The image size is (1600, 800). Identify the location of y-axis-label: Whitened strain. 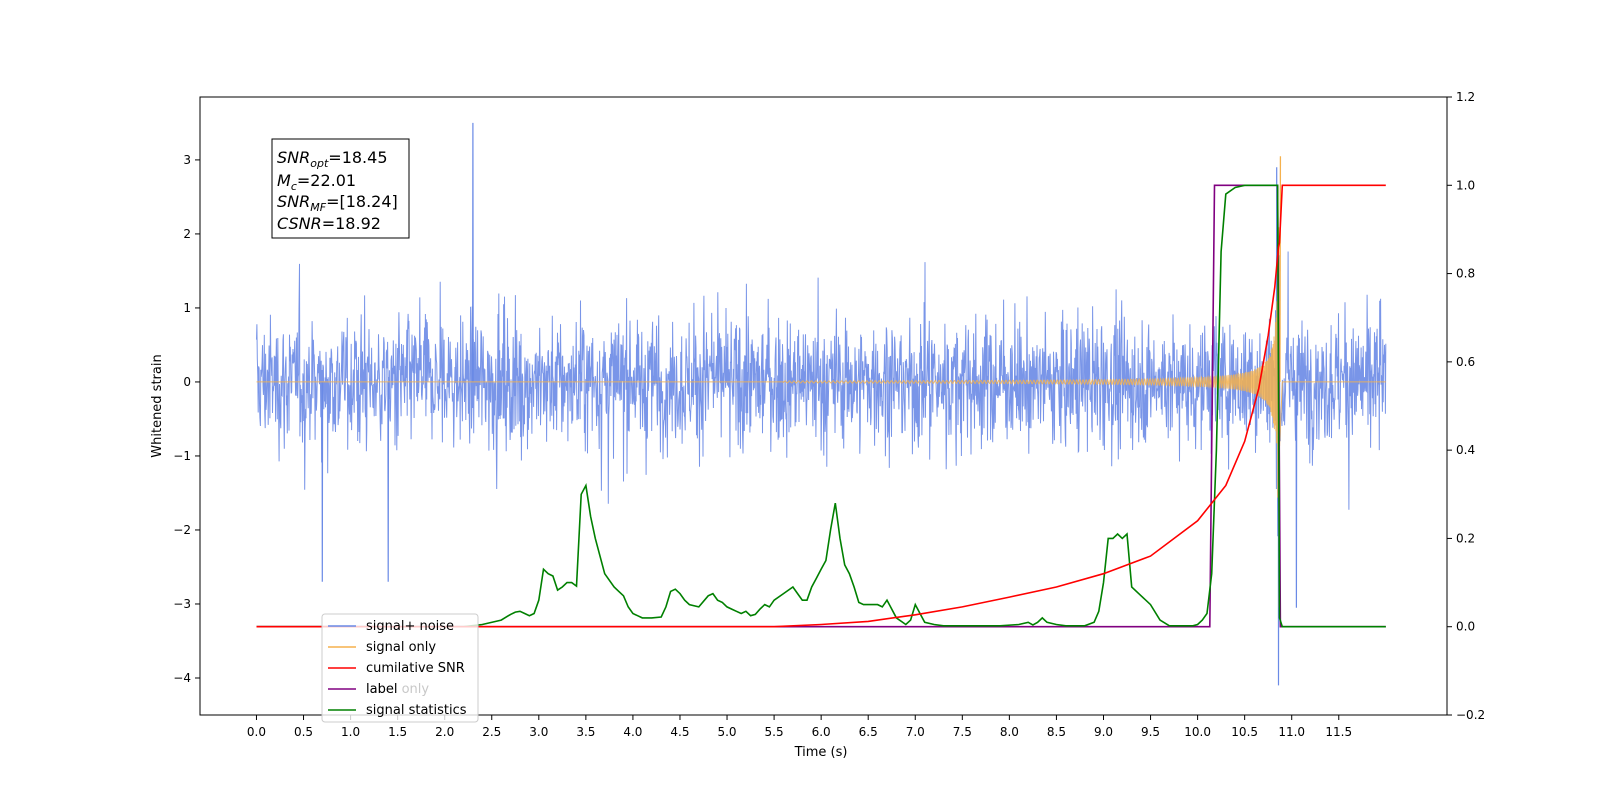
(157, 405).